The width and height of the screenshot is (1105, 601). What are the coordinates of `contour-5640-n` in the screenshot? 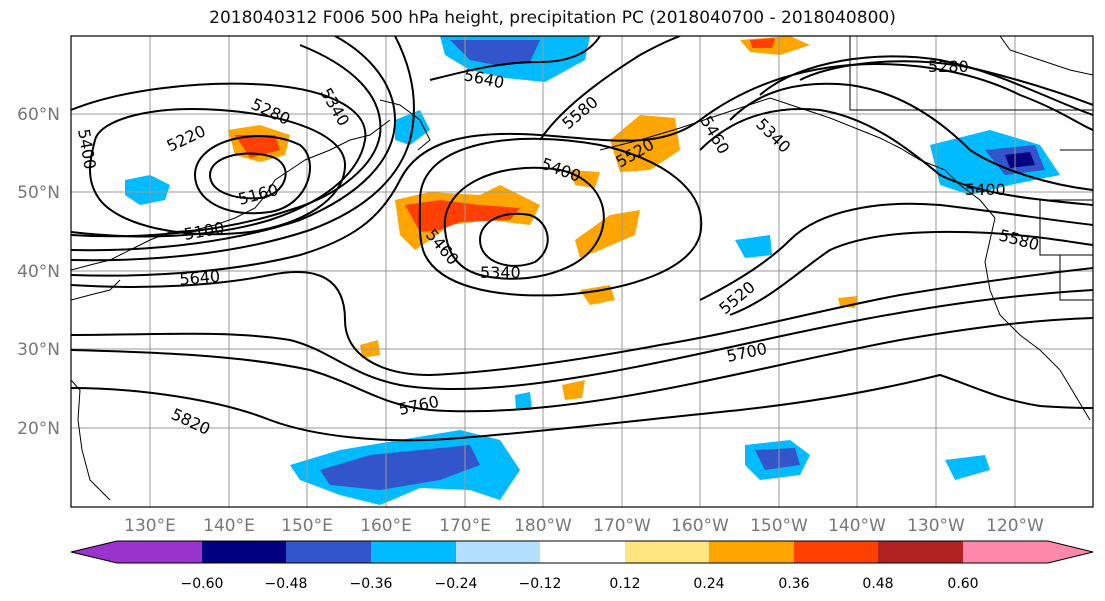 It's located at (515, 58).